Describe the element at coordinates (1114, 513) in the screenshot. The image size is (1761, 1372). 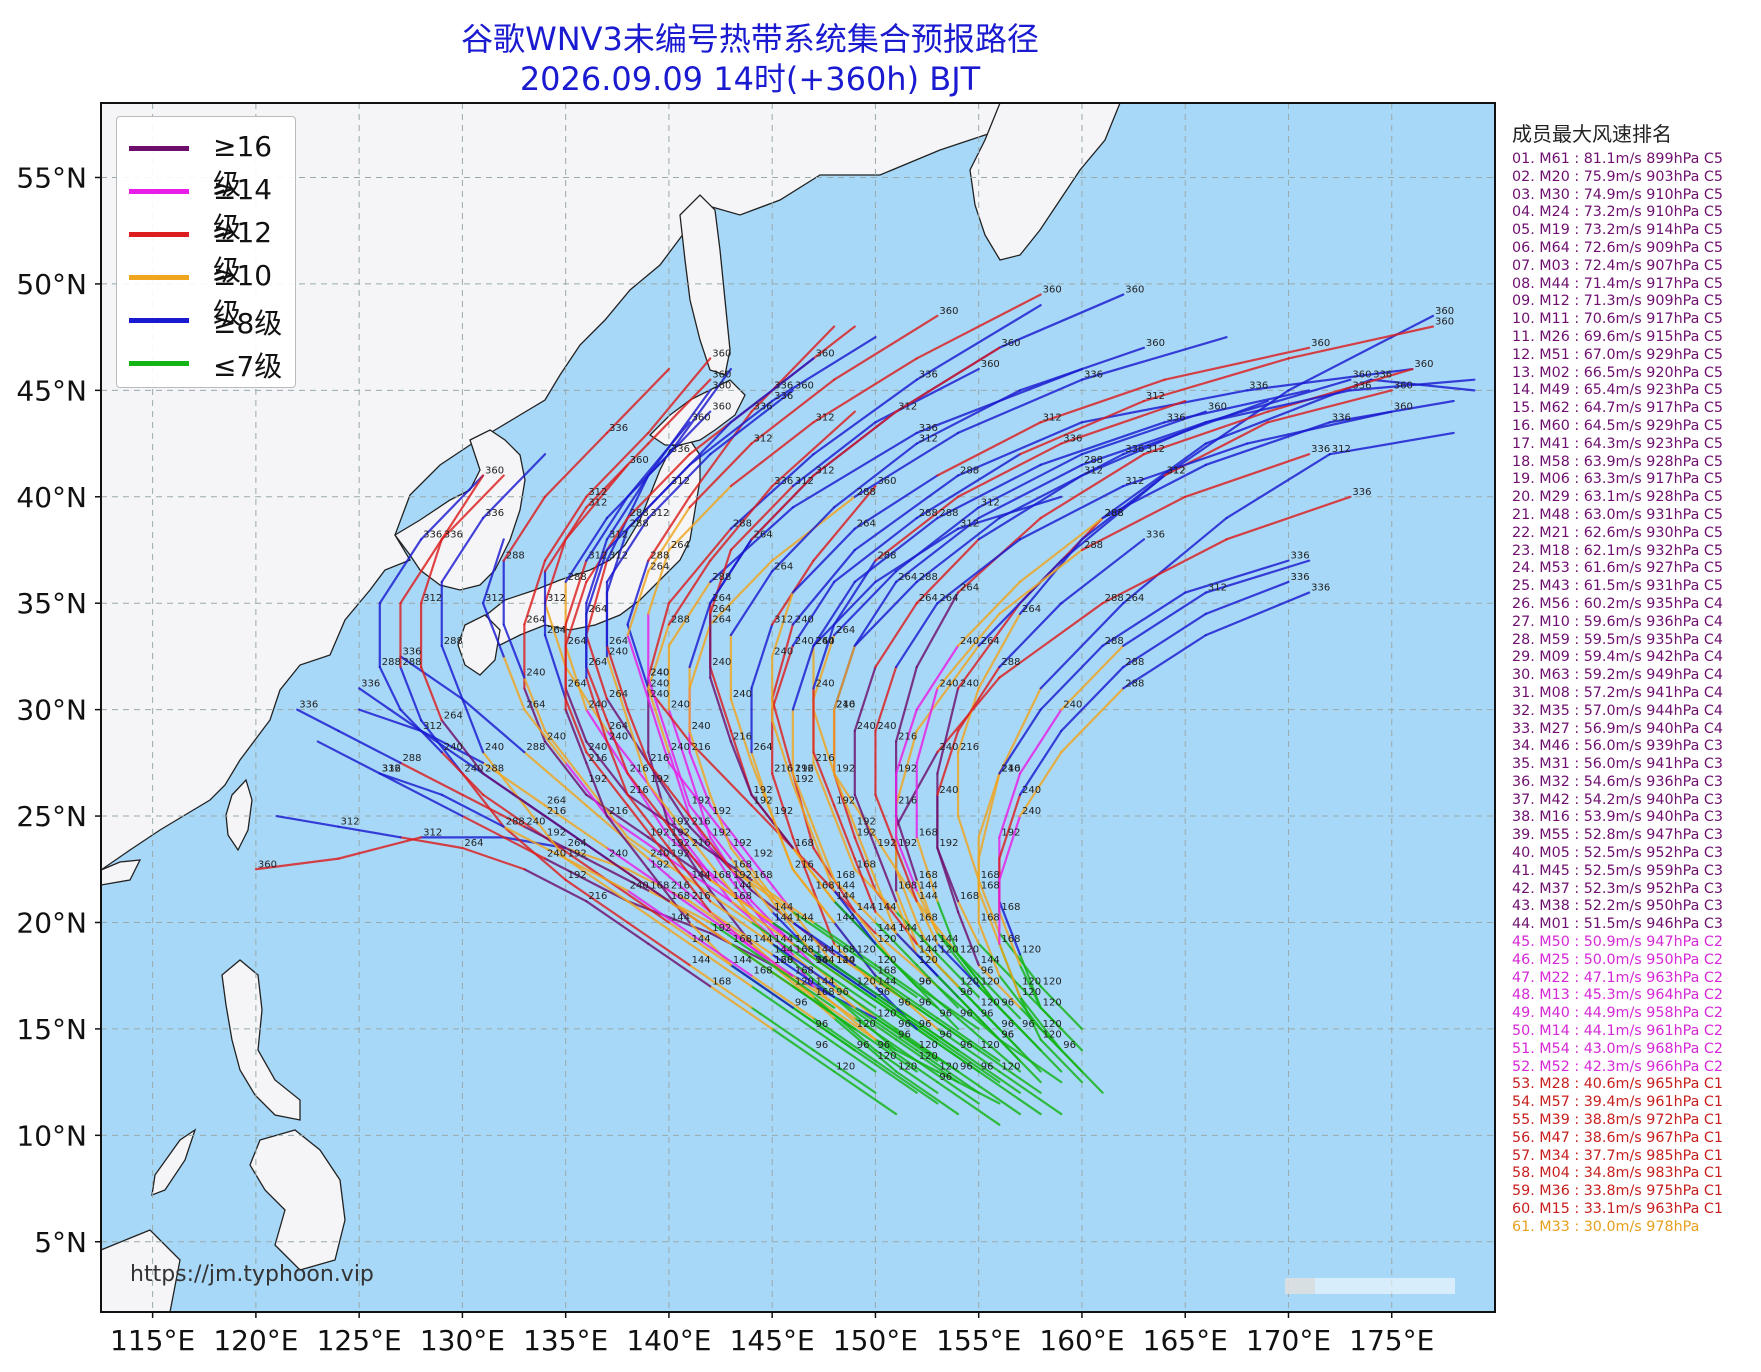
I see `track-hour-label: 288` at that location.